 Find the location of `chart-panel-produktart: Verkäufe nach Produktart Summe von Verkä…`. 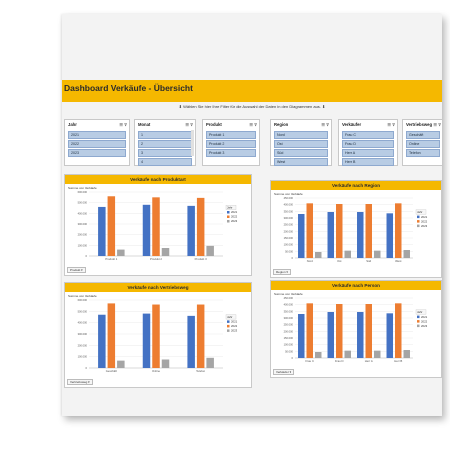

chart-panel-produktart: Verkäufe nach Produktart Summe von Verkä… is located at coordinates (158, 225).